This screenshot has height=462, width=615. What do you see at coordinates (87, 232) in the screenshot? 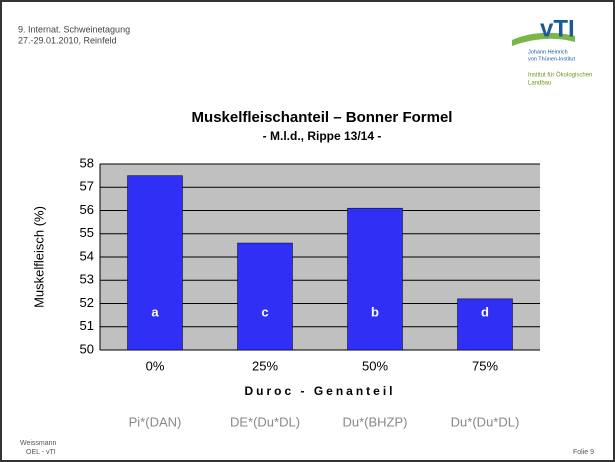
I see `y-tick-label: 55` at bounding box center [87, 232].